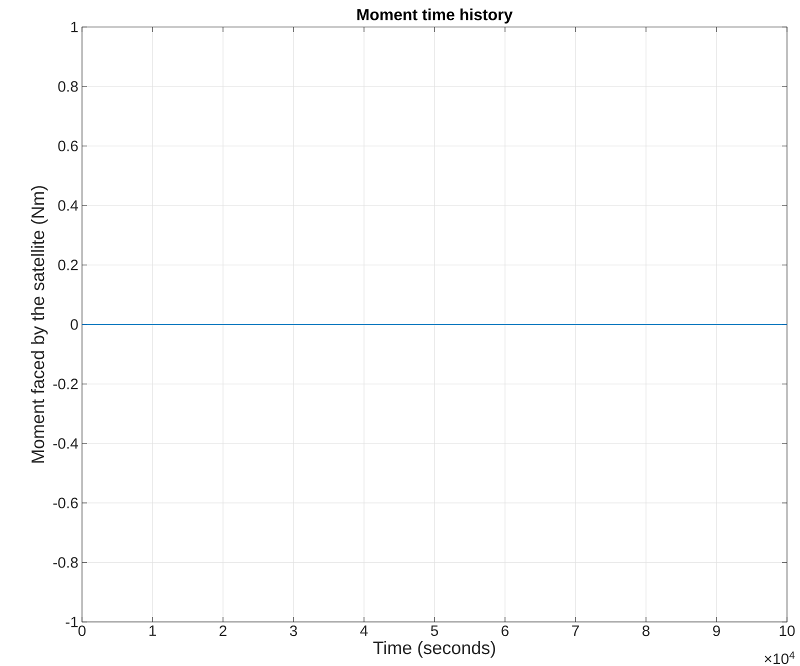 Image resolution: width=800 pixels, height=666 pixels. I want to click on x-axis-title: Time (seconds), so click(434, 649).